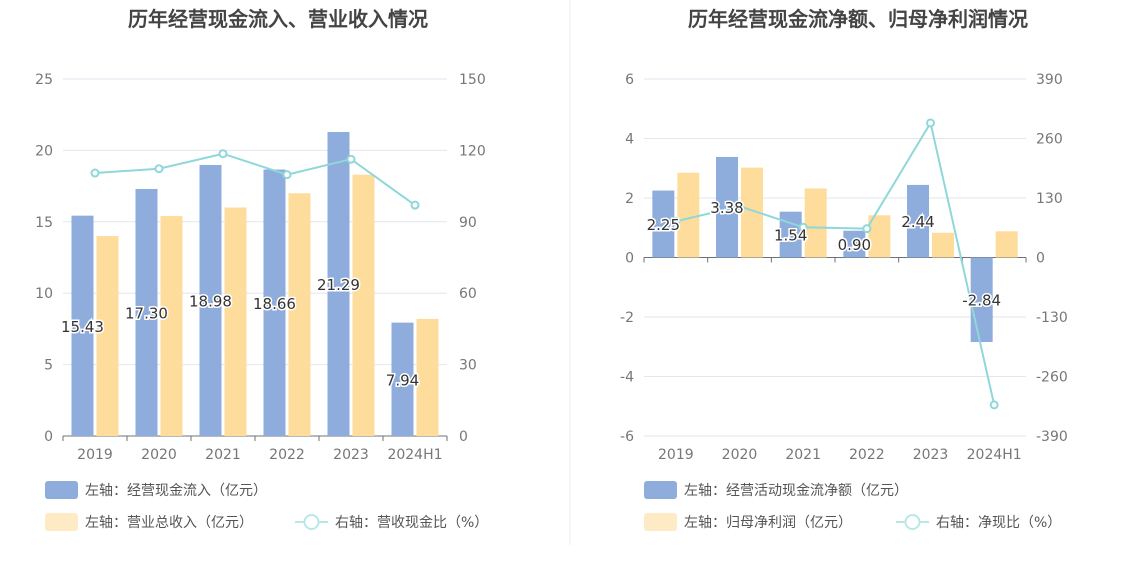  What do you see at coordinates (629, 140) in the screenshot?
I see `left-tick-label: 4` at bounding box center [629, 140].